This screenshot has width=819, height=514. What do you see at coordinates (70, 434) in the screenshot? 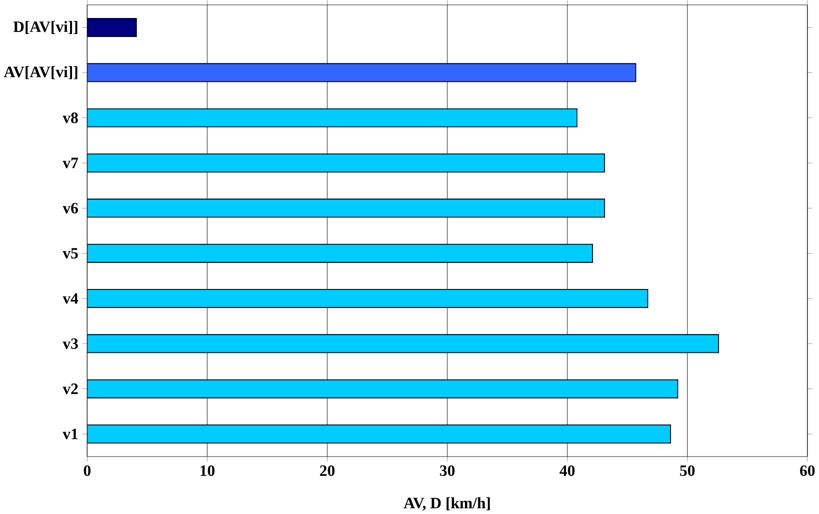
I see `y-tick-label: v1` at bounding box center [70, 434].